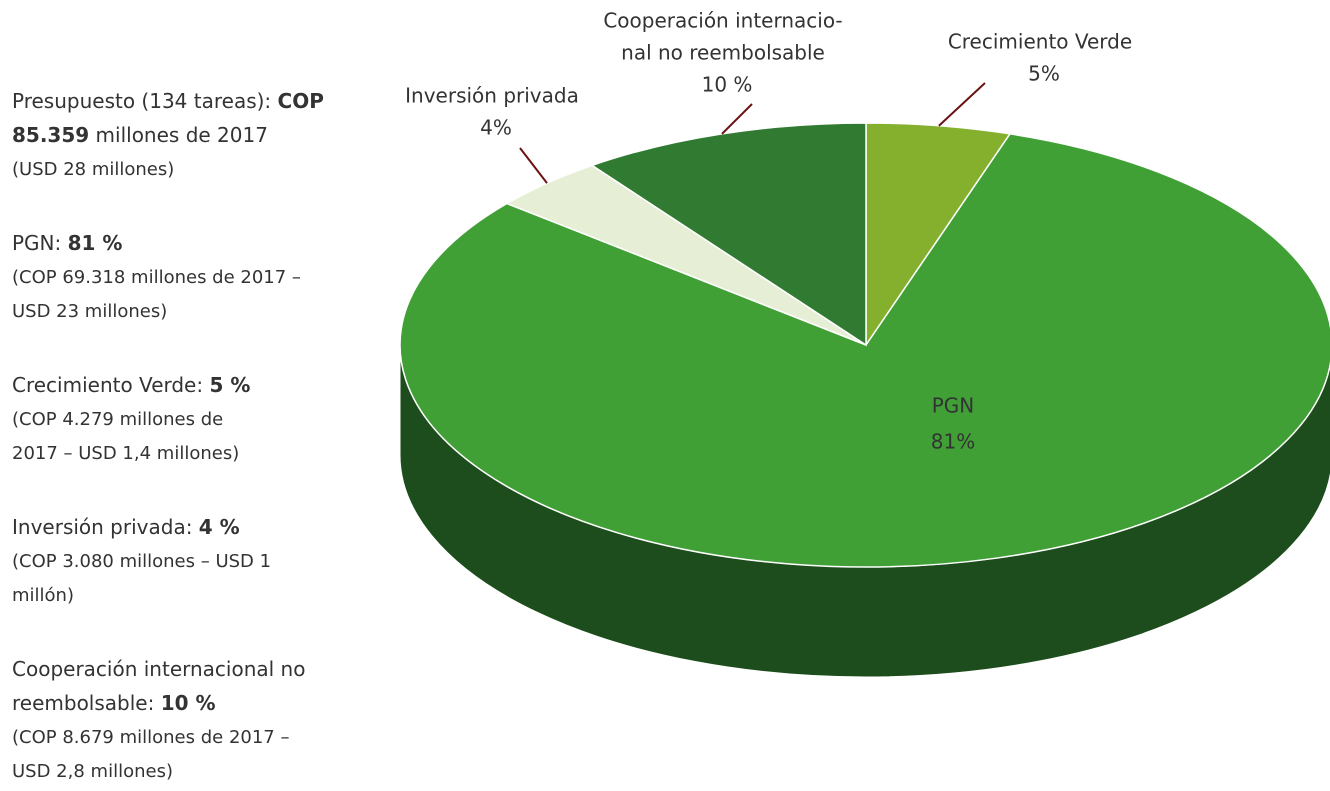 The height and width of the screenshot is (791, 1330). What do you see at coordinates (178, 135) in the screenshot?
I see `note-run: millones de 2017` at bounding box center [178, 135].